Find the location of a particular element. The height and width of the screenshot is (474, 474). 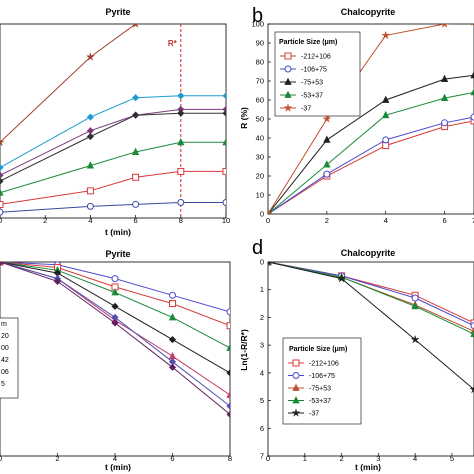

panel-d-ylabel: Ln(1-R/R*) is located at coordinates (244, 350).